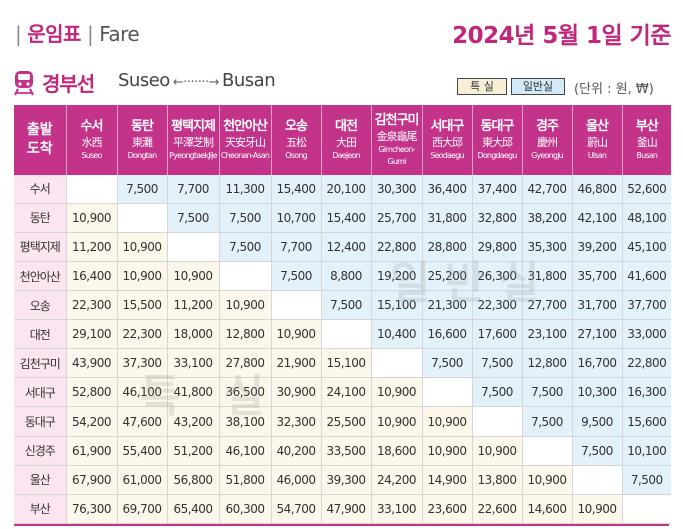 The height and width of the screenshot is (529, 683). What do you see at coordinates (346, 392) in the screenshot?
I see `express-fare-cell: 24,100` at bounding box center [346, 392].